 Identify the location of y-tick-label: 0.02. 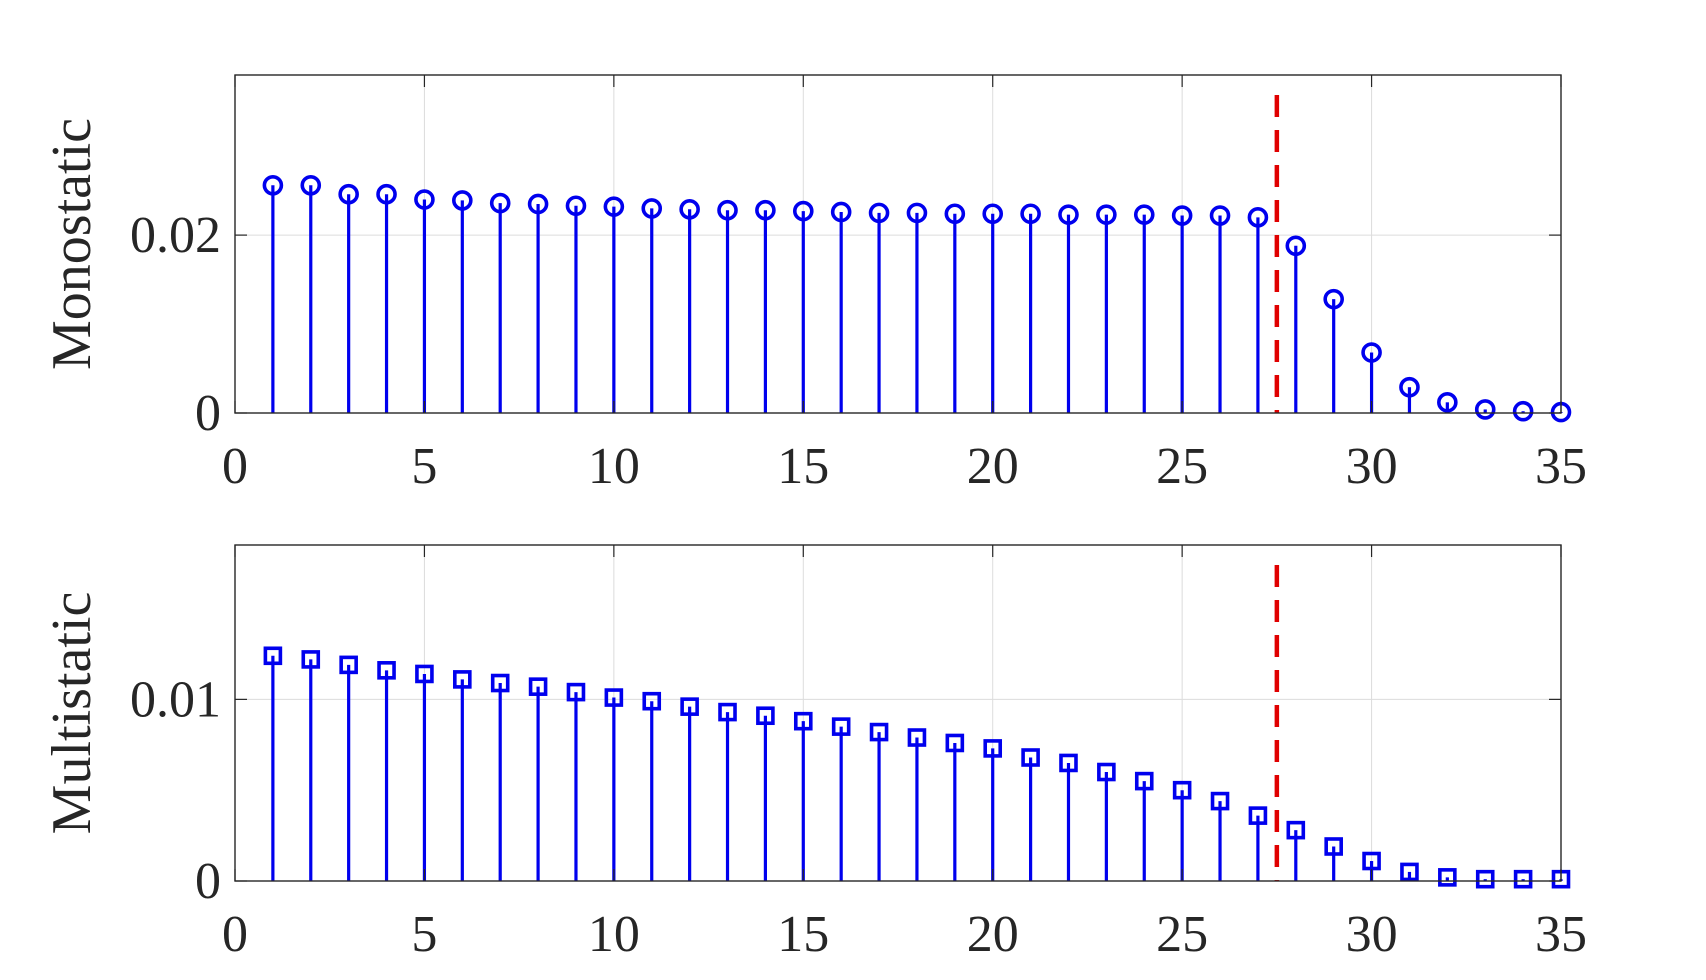
(175, 235).